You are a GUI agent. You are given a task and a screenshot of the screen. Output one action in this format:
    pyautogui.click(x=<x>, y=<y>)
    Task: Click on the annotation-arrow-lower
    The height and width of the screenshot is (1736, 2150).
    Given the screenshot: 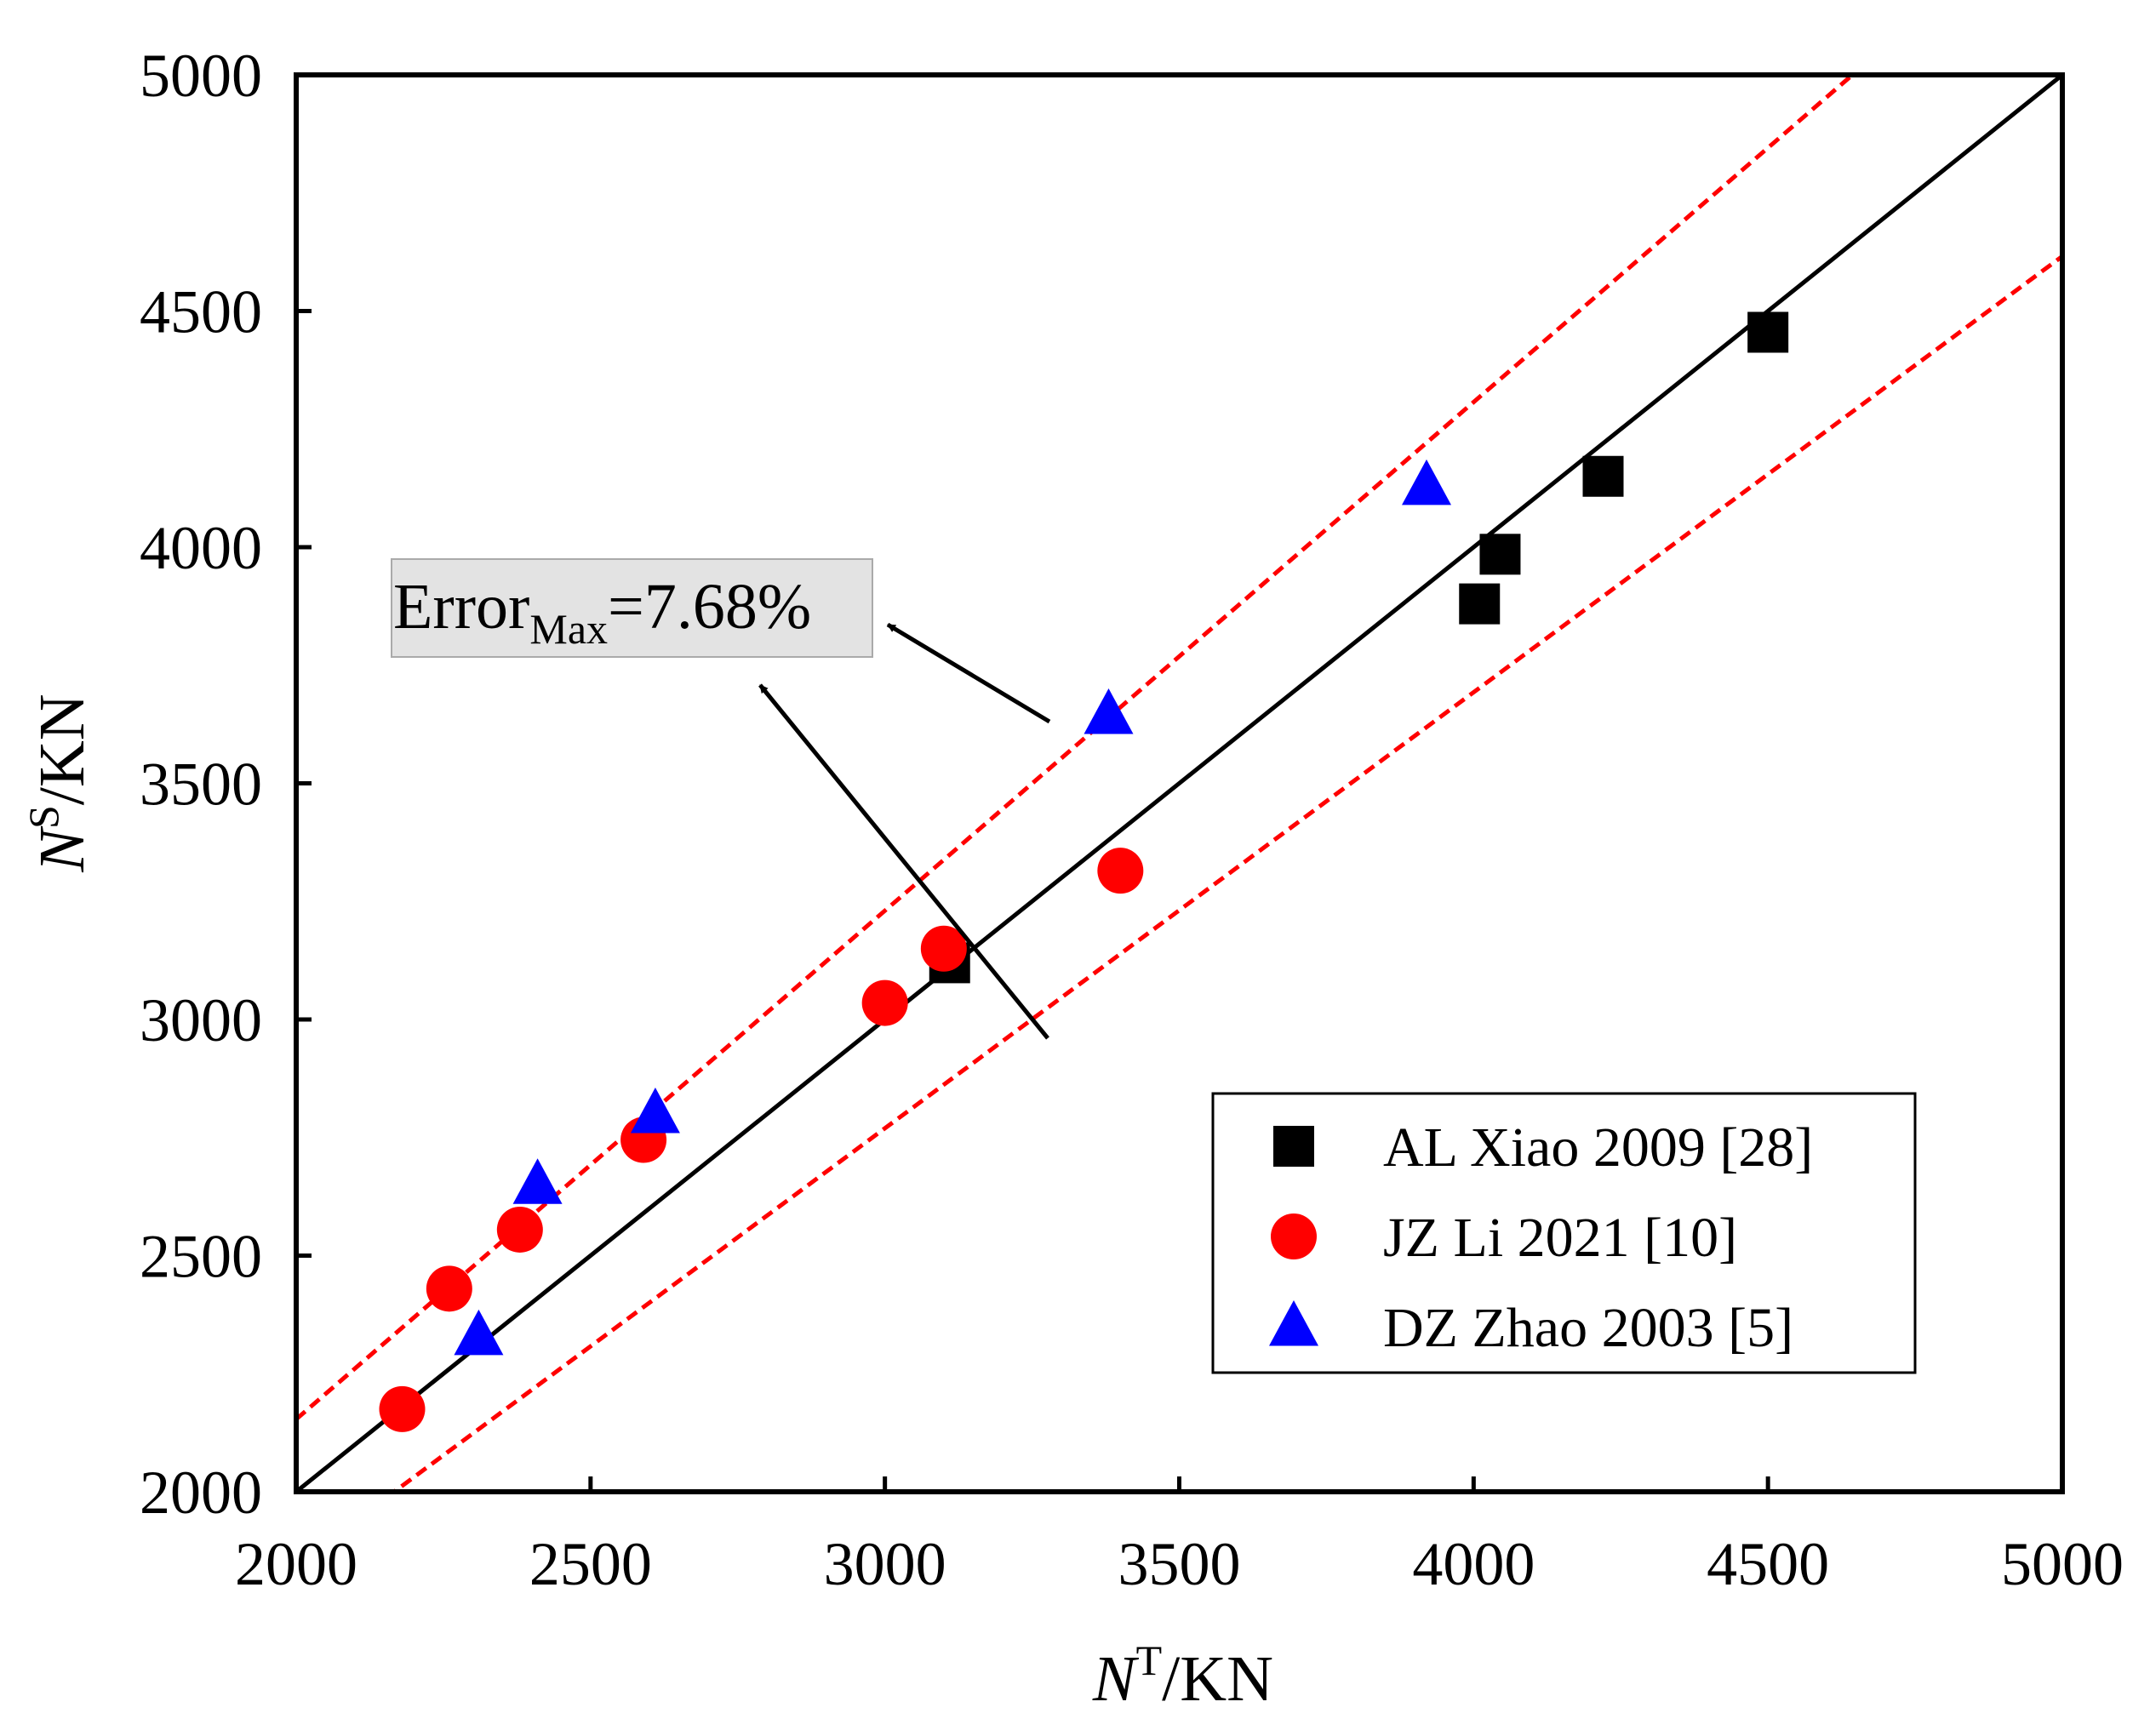 What is the action you would take?
    pyautogui.click(x=903, y=861)
    